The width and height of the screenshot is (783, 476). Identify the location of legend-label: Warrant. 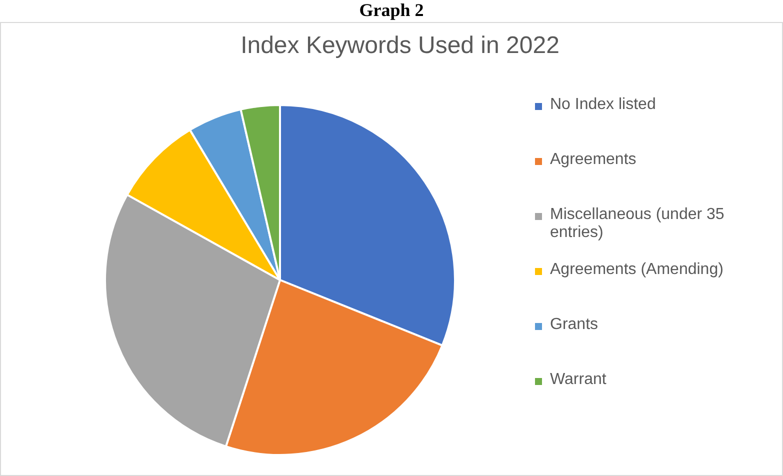
(578, 380).